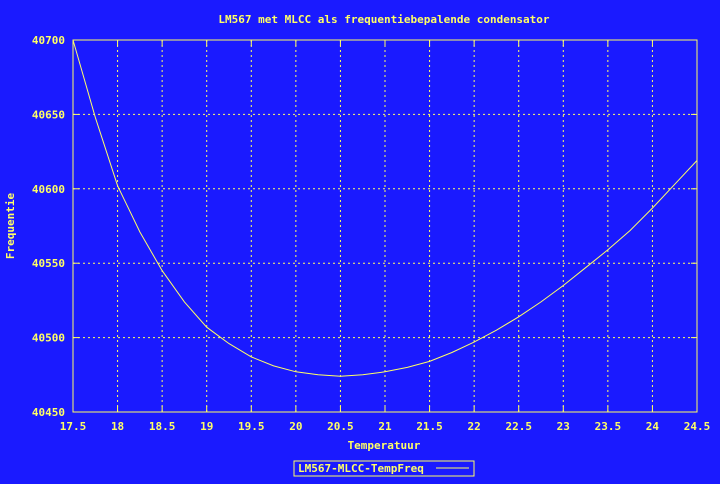 This screenshot has width=720, height=484. What do you see at coordinates (117, 426) in the screenshot?
I see `x-tick-label: 18` at bounding box center [117, 426].